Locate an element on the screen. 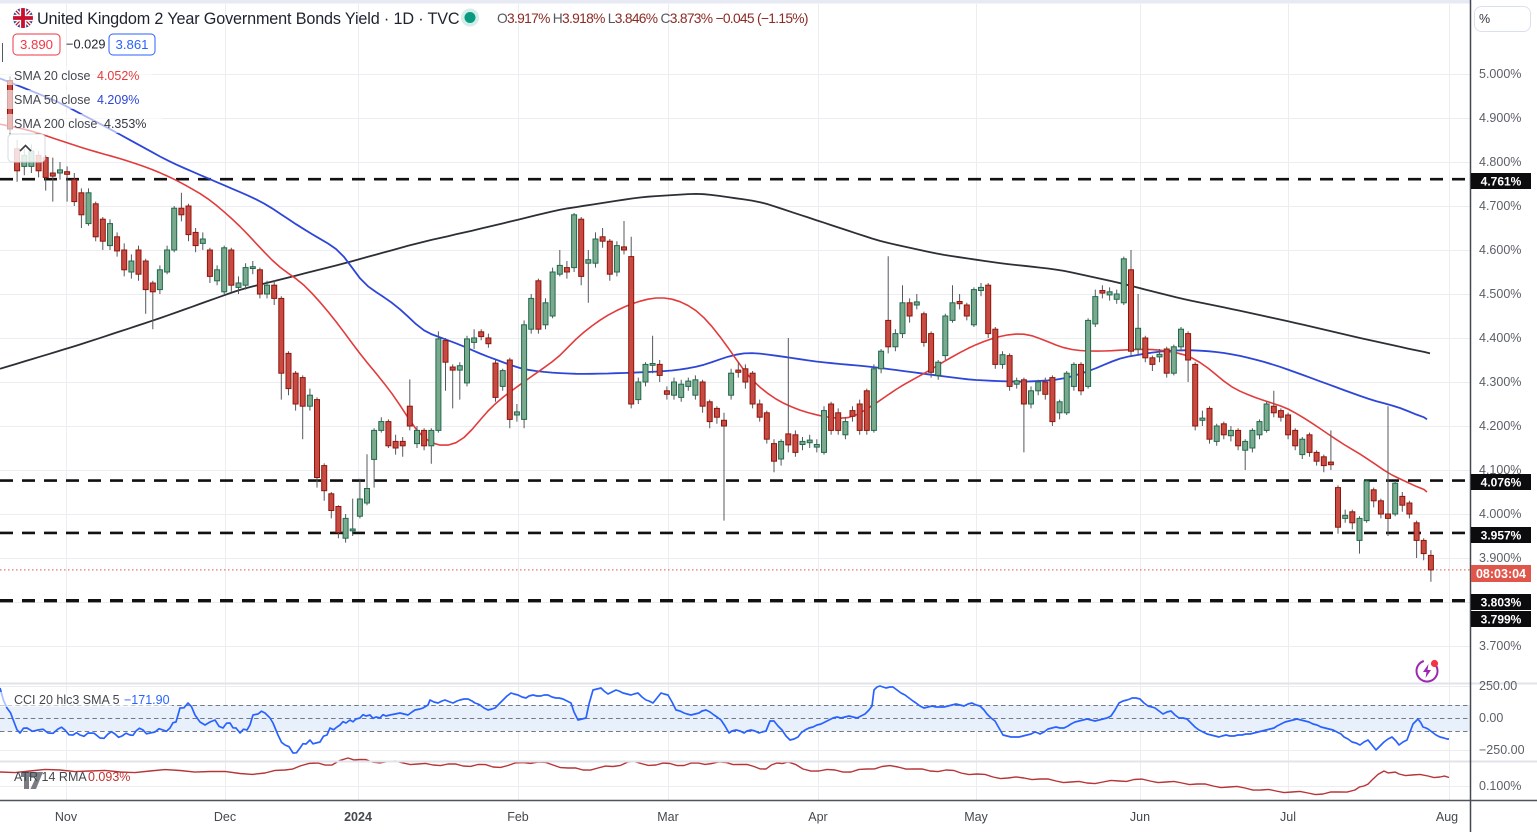 This screenshot has width=1537, height=837. svg-text: 4.076% is located at coordinates (1501, 483).